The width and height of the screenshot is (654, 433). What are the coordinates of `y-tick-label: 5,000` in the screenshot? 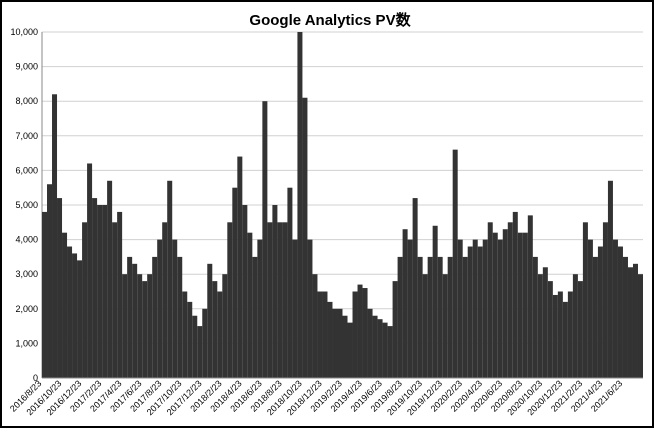 It's located at (26, 205).